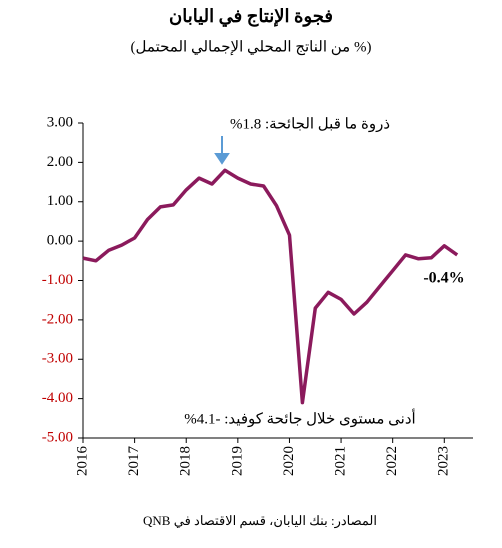 The width and height of the screenshot is (502, 548). I want to click on annotation: ذروة ما قبل الجائحة: 1.8%, so click(310, 124).